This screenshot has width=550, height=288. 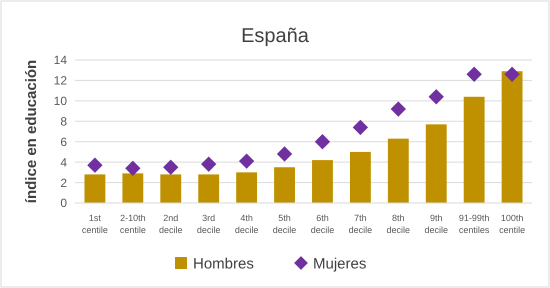 What do you see at coordinates (512, 224) in the screenshot?
I see `x-tick-label: 100th centile` at bounding box center [512, 224].